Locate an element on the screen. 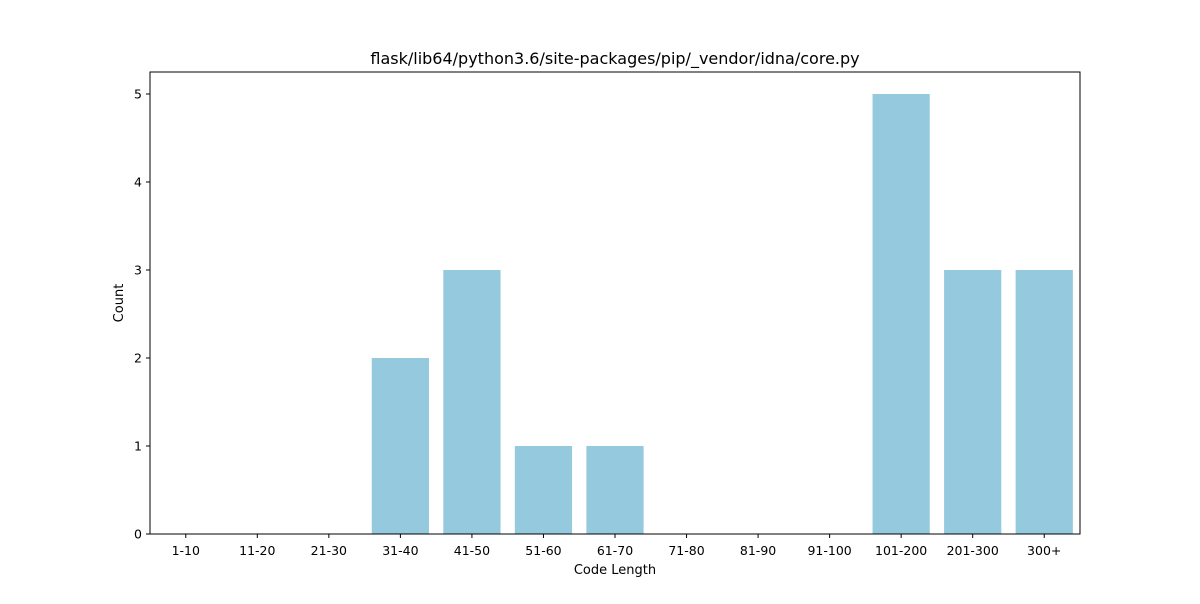  x-tick-label: 31-40 is located at coordinates (400, 550).